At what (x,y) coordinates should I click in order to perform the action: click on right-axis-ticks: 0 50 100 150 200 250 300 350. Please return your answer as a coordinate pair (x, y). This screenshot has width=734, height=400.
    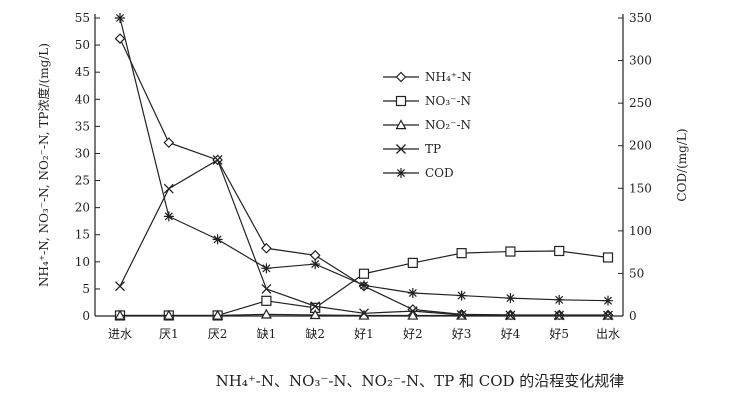
    Looking at the image, I should click on (635, 167).